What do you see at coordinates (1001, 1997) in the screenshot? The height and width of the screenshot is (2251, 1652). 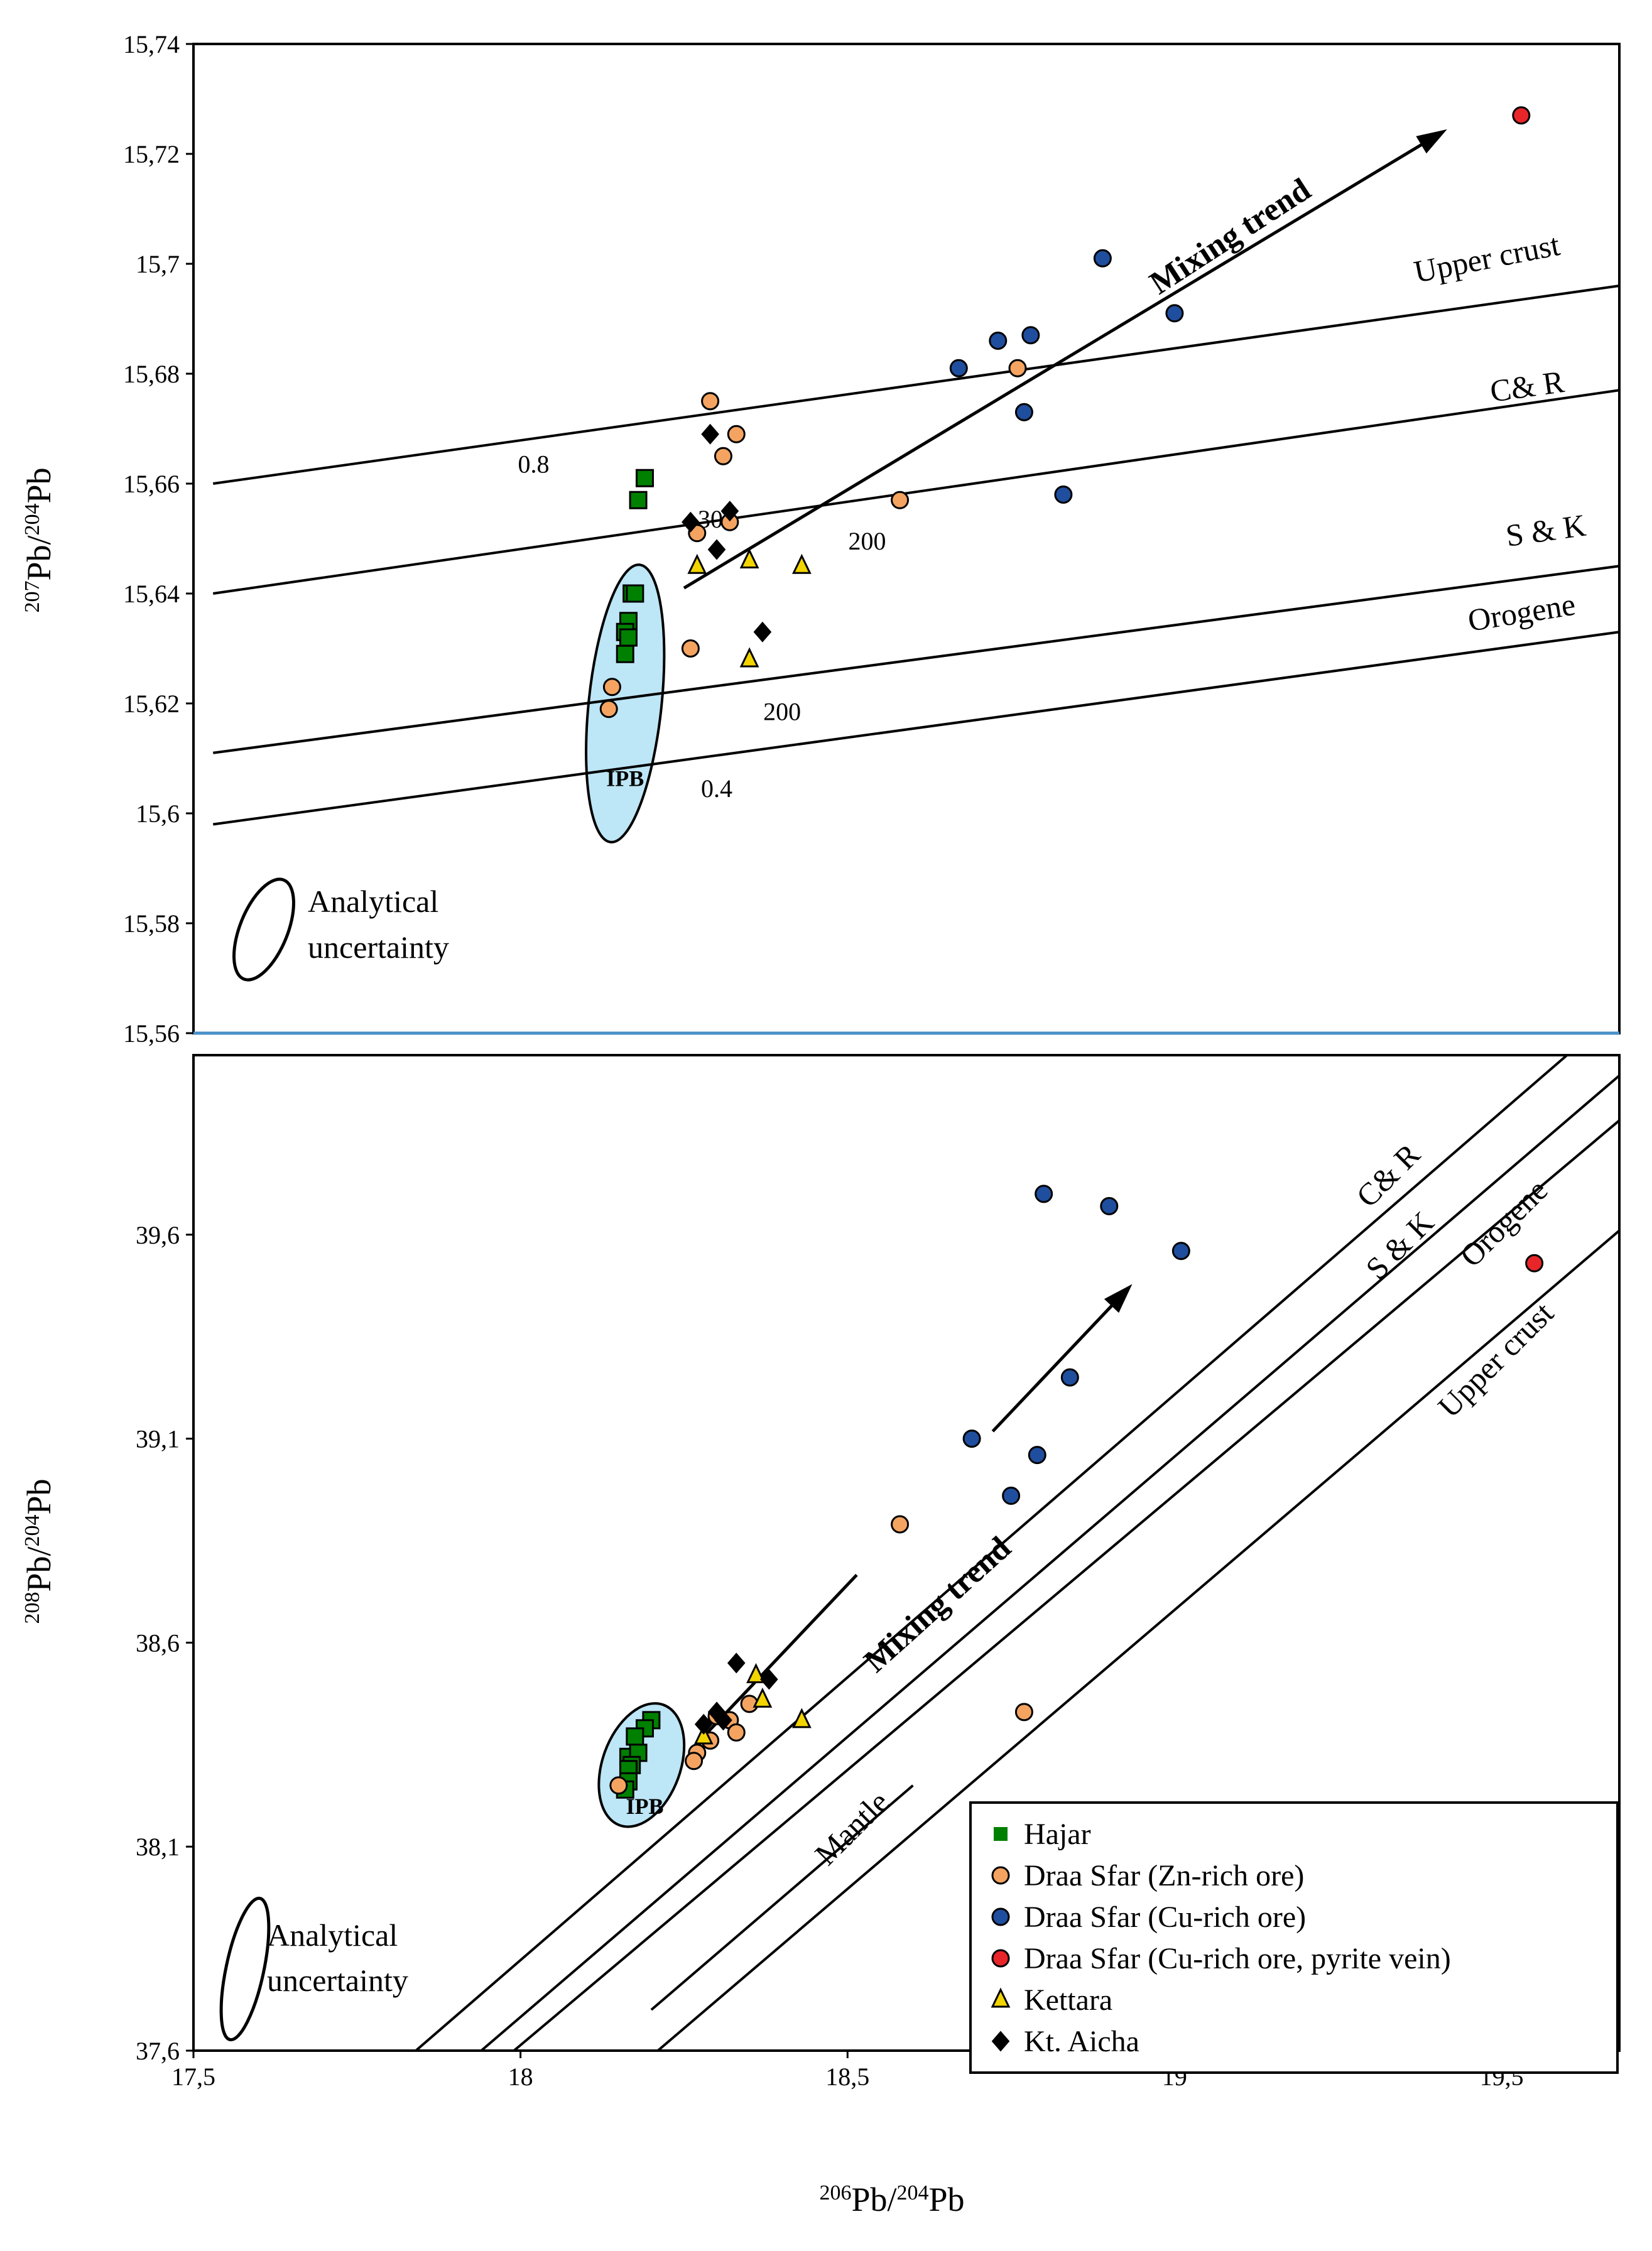 I see `legend-marker-kettara` at bounding box center [1001, 1997].